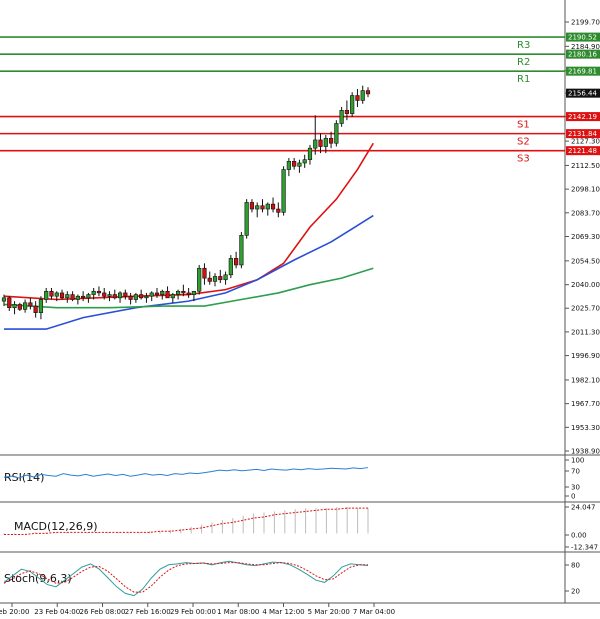 Image resolution: width=600 pixels, height=619 pixels. What do you see at coordinates (38, 578) in the screenshot?
I see `stoch-title: Stoch(9,6,3)` at bounding box center [38, 578].